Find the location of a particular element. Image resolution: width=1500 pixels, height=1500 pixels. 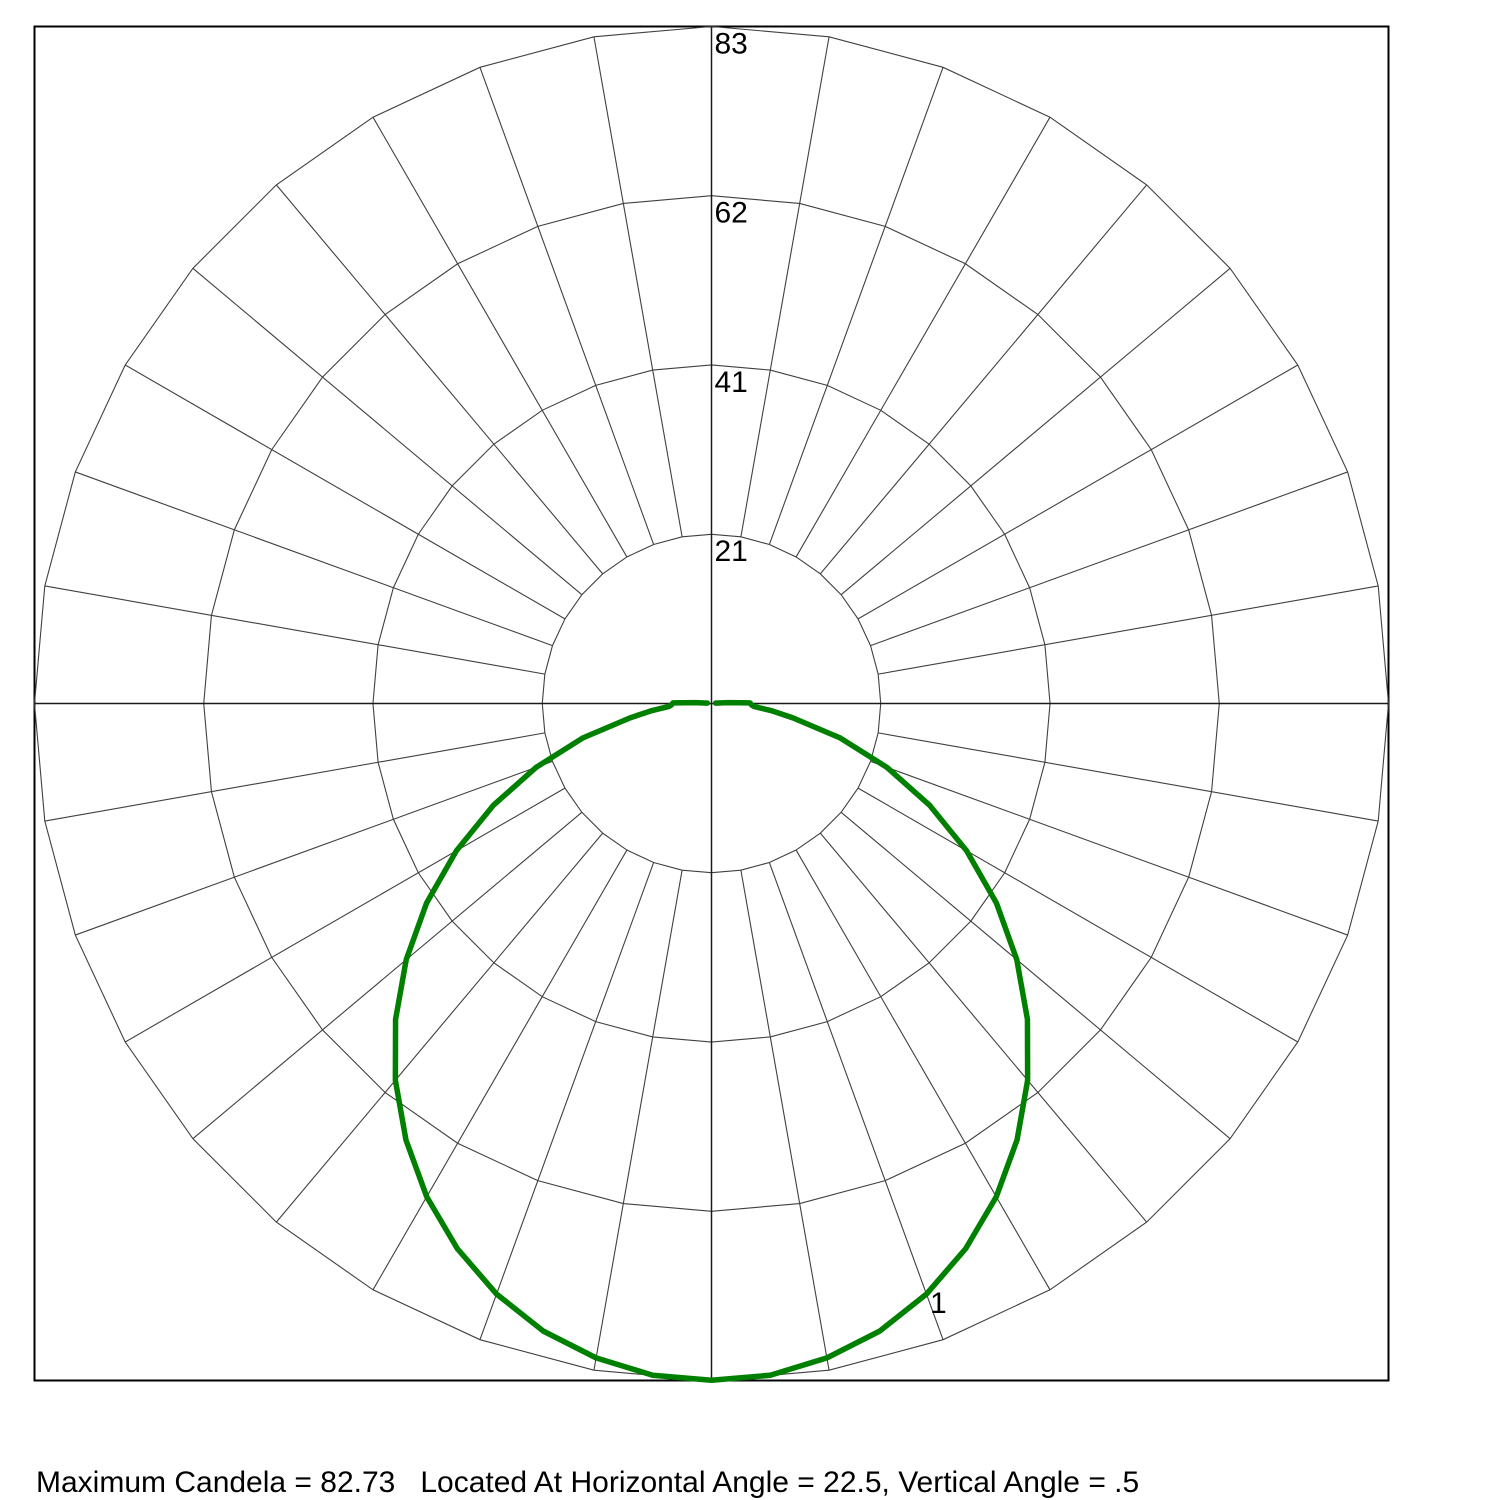

ring-label-21: 21 is located at coordinates (731, 551).